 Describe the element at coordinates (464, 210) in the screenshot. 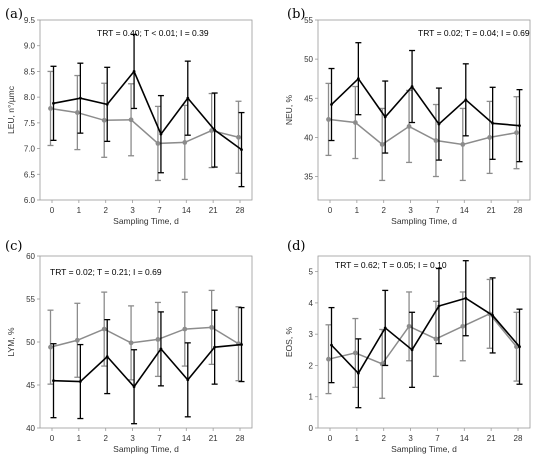

I see `x-tick-label: 14` at that location.